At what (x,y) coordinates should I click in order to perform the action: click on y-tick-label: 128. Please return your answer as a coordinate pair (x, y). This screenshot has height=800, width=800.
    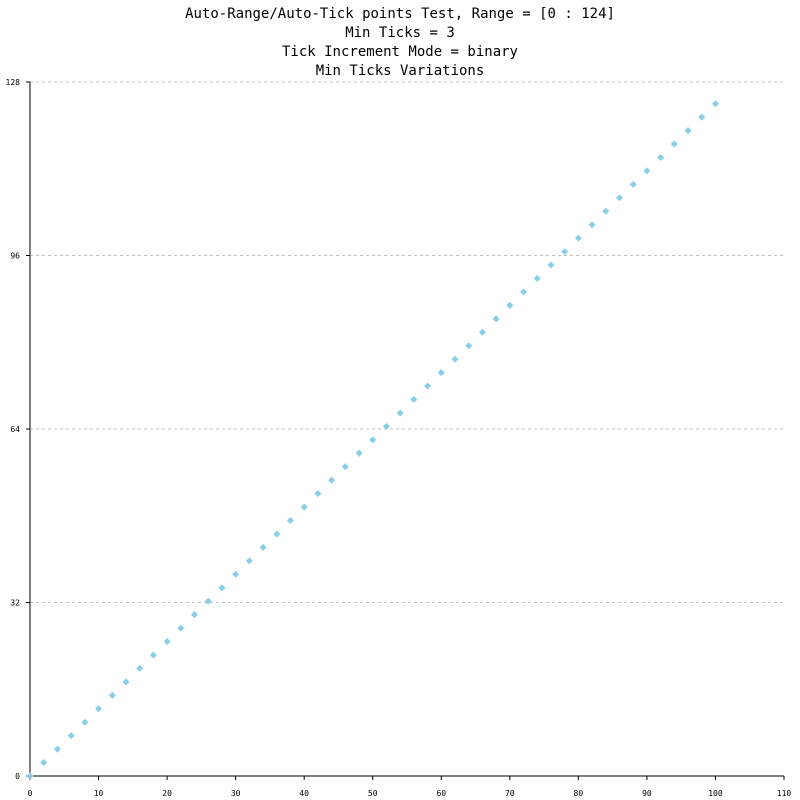
    Looking at the image, I should click on (13, 82).